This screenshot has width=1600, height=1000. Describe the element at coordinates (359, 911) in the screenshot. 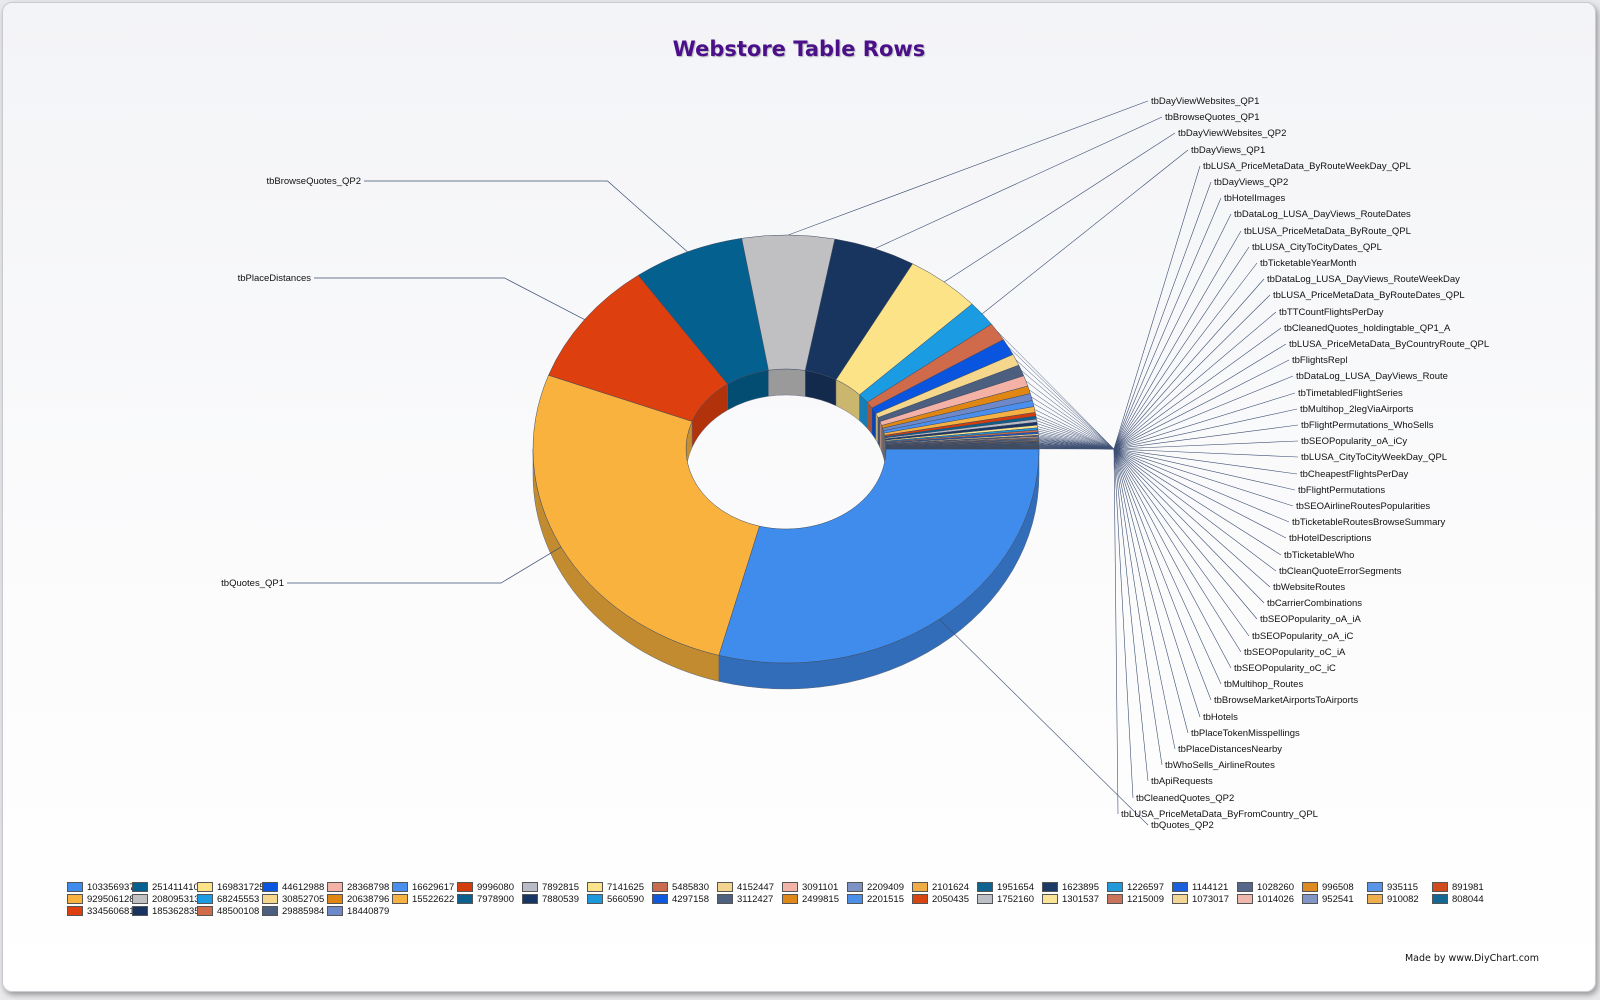

I see `legend-item: 18440879` at that location.